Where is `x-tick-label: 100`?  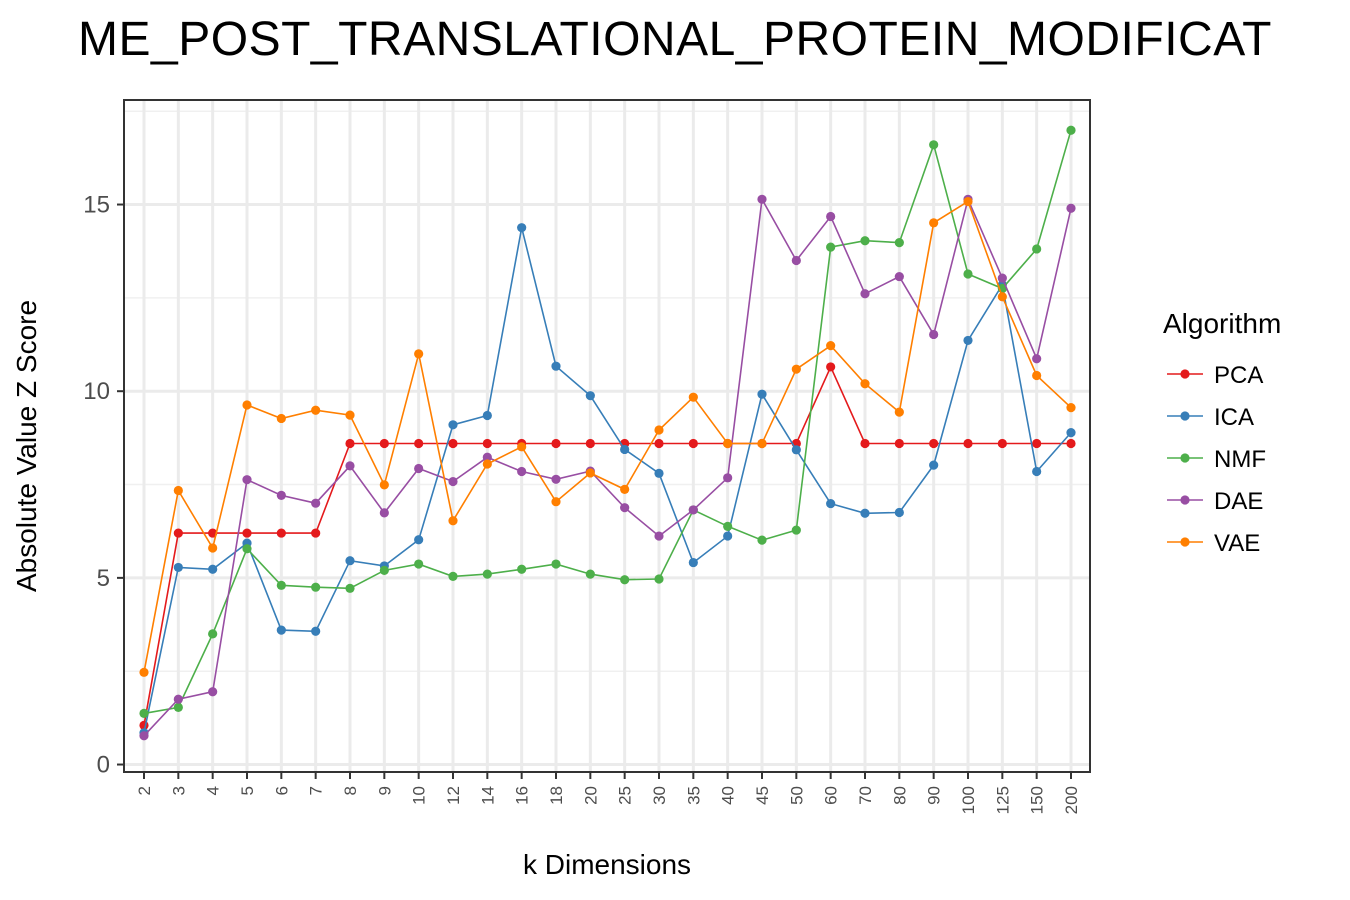 x-tick-label: 100 is located at coordinates (968, 800).